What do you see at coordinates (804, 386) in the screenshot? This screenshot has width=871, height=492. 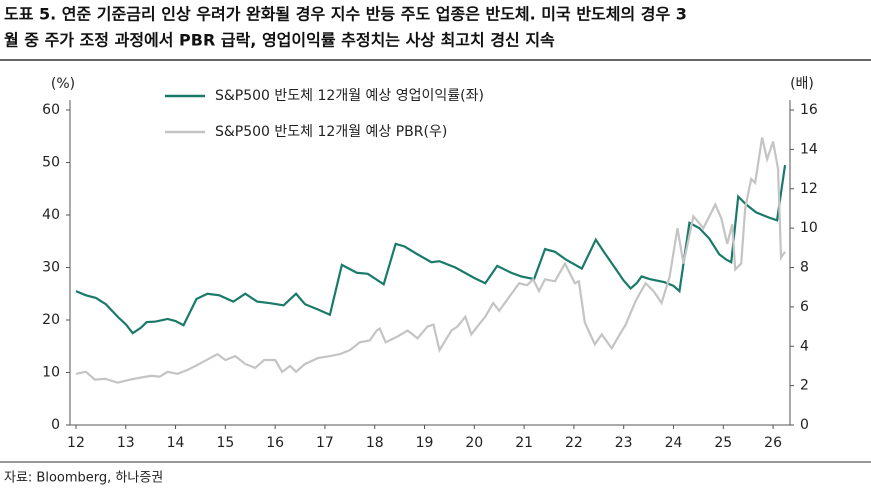 I see `y2-tick-label: 2` at bounding box center [804, 386].